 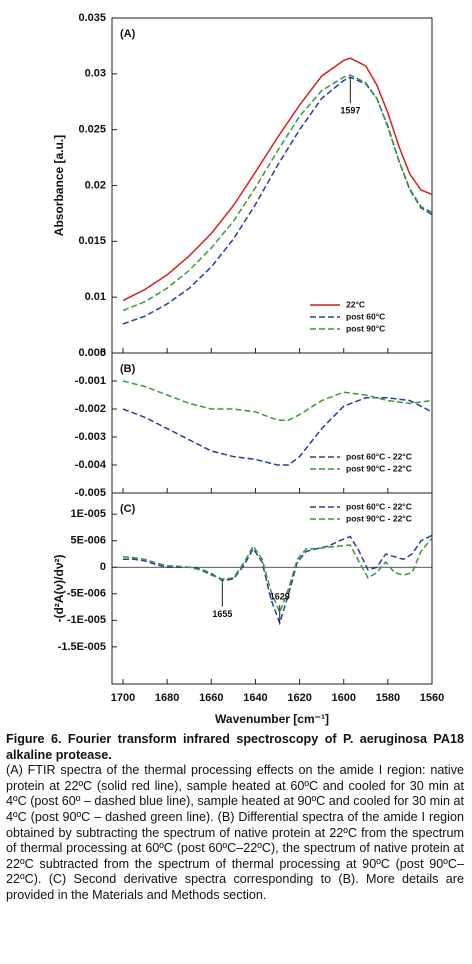 What do you see at coordinates (90, 381) in the screenshot?
I see `y-tick-label: -0.001` at bounding box center [90, 381].